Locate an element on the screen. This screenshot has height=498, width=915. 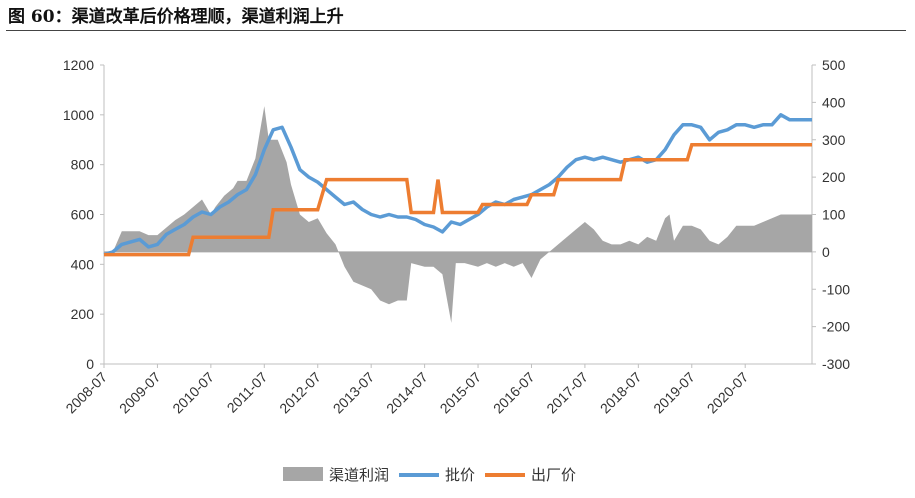
legend-label: 渠道利润 is located at coordinates (359, 475).